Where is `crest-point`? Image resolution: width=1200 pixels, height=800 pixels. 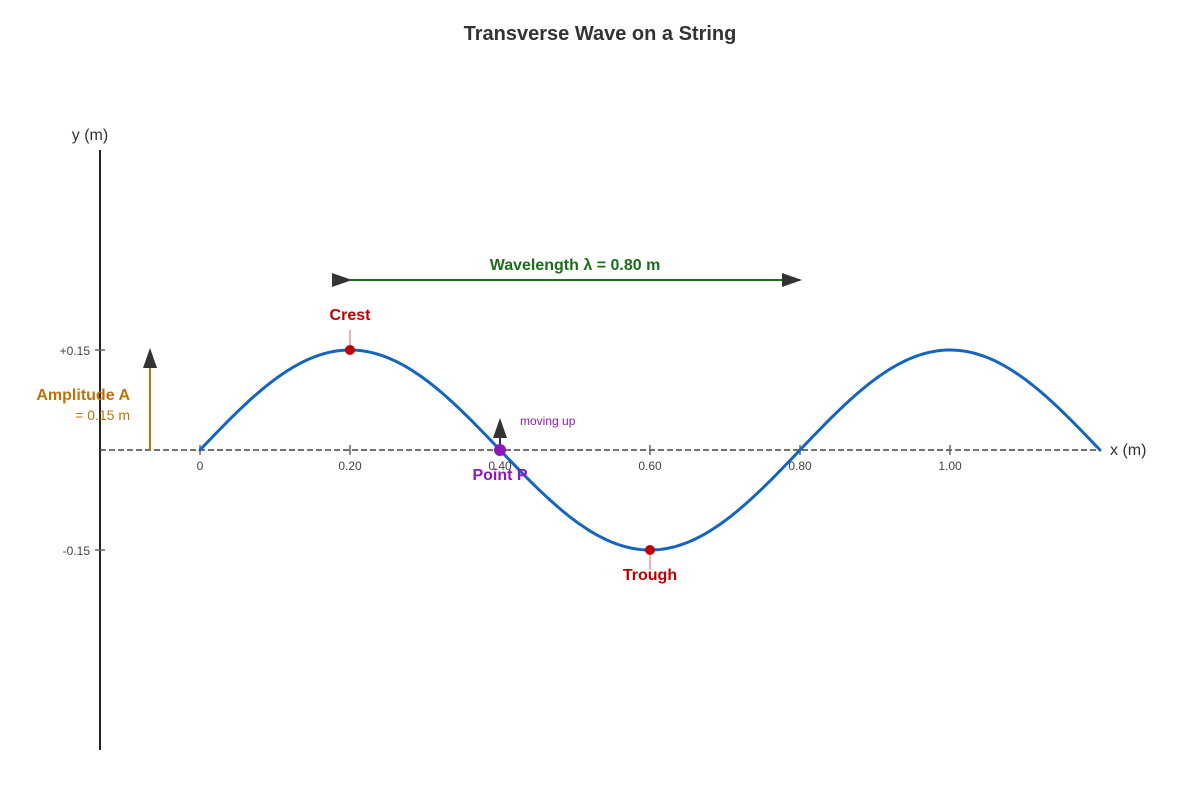 crest-point is located at coordinates (350, 350).